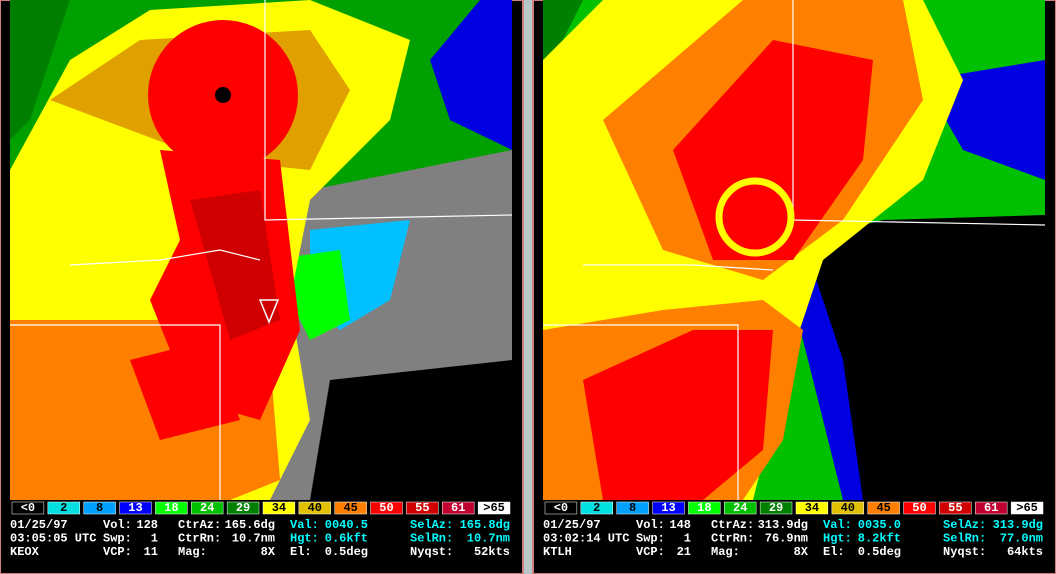 The height and width of the screenshot is (574, 1056). What do you see at coordinates (243, 508) in the screenshot?
I see `legend-label: 29` at bounding box center [243, 508].